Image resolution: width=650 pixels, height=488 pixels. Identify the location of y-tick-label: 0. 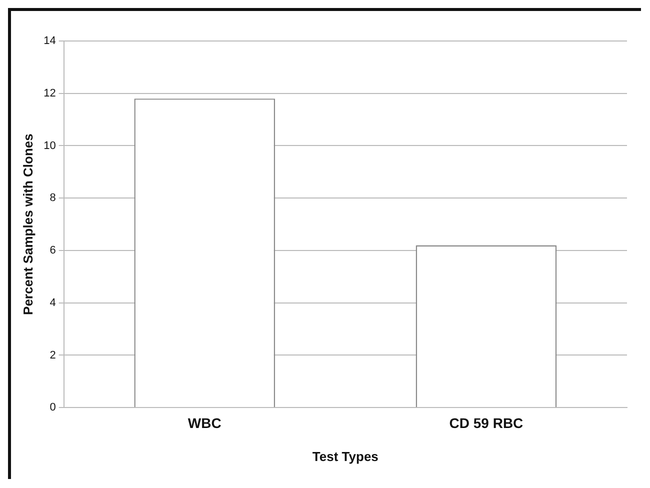
(53, 408).